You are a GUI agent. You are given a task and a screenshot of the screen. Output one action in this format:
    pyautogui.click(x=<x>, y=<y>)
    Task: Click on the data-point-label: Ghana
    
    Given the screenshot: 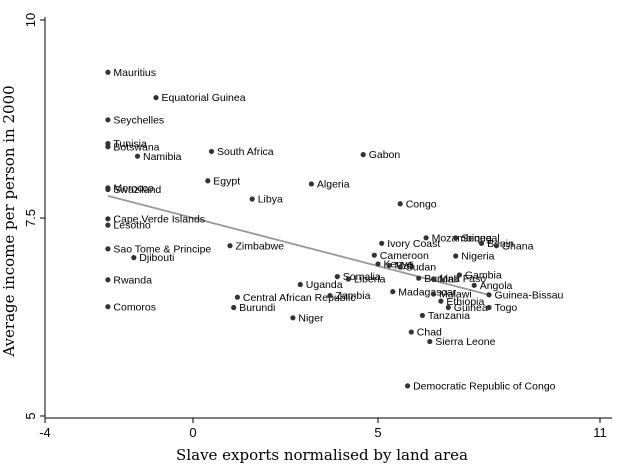 What is the action you would take?
    pyautogui.click(x=518, y=246)
    